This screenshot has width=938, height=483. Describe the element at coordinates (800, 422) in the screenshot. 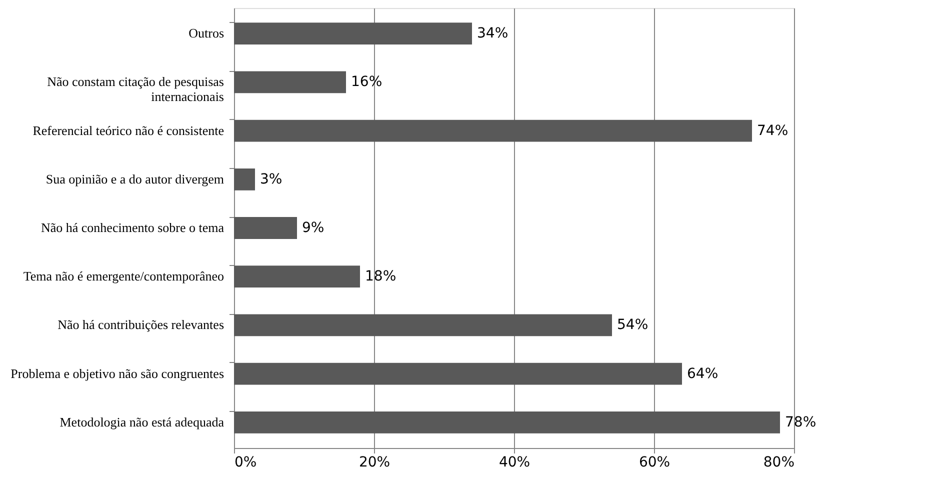

I see `data-label: 78%` at that location.